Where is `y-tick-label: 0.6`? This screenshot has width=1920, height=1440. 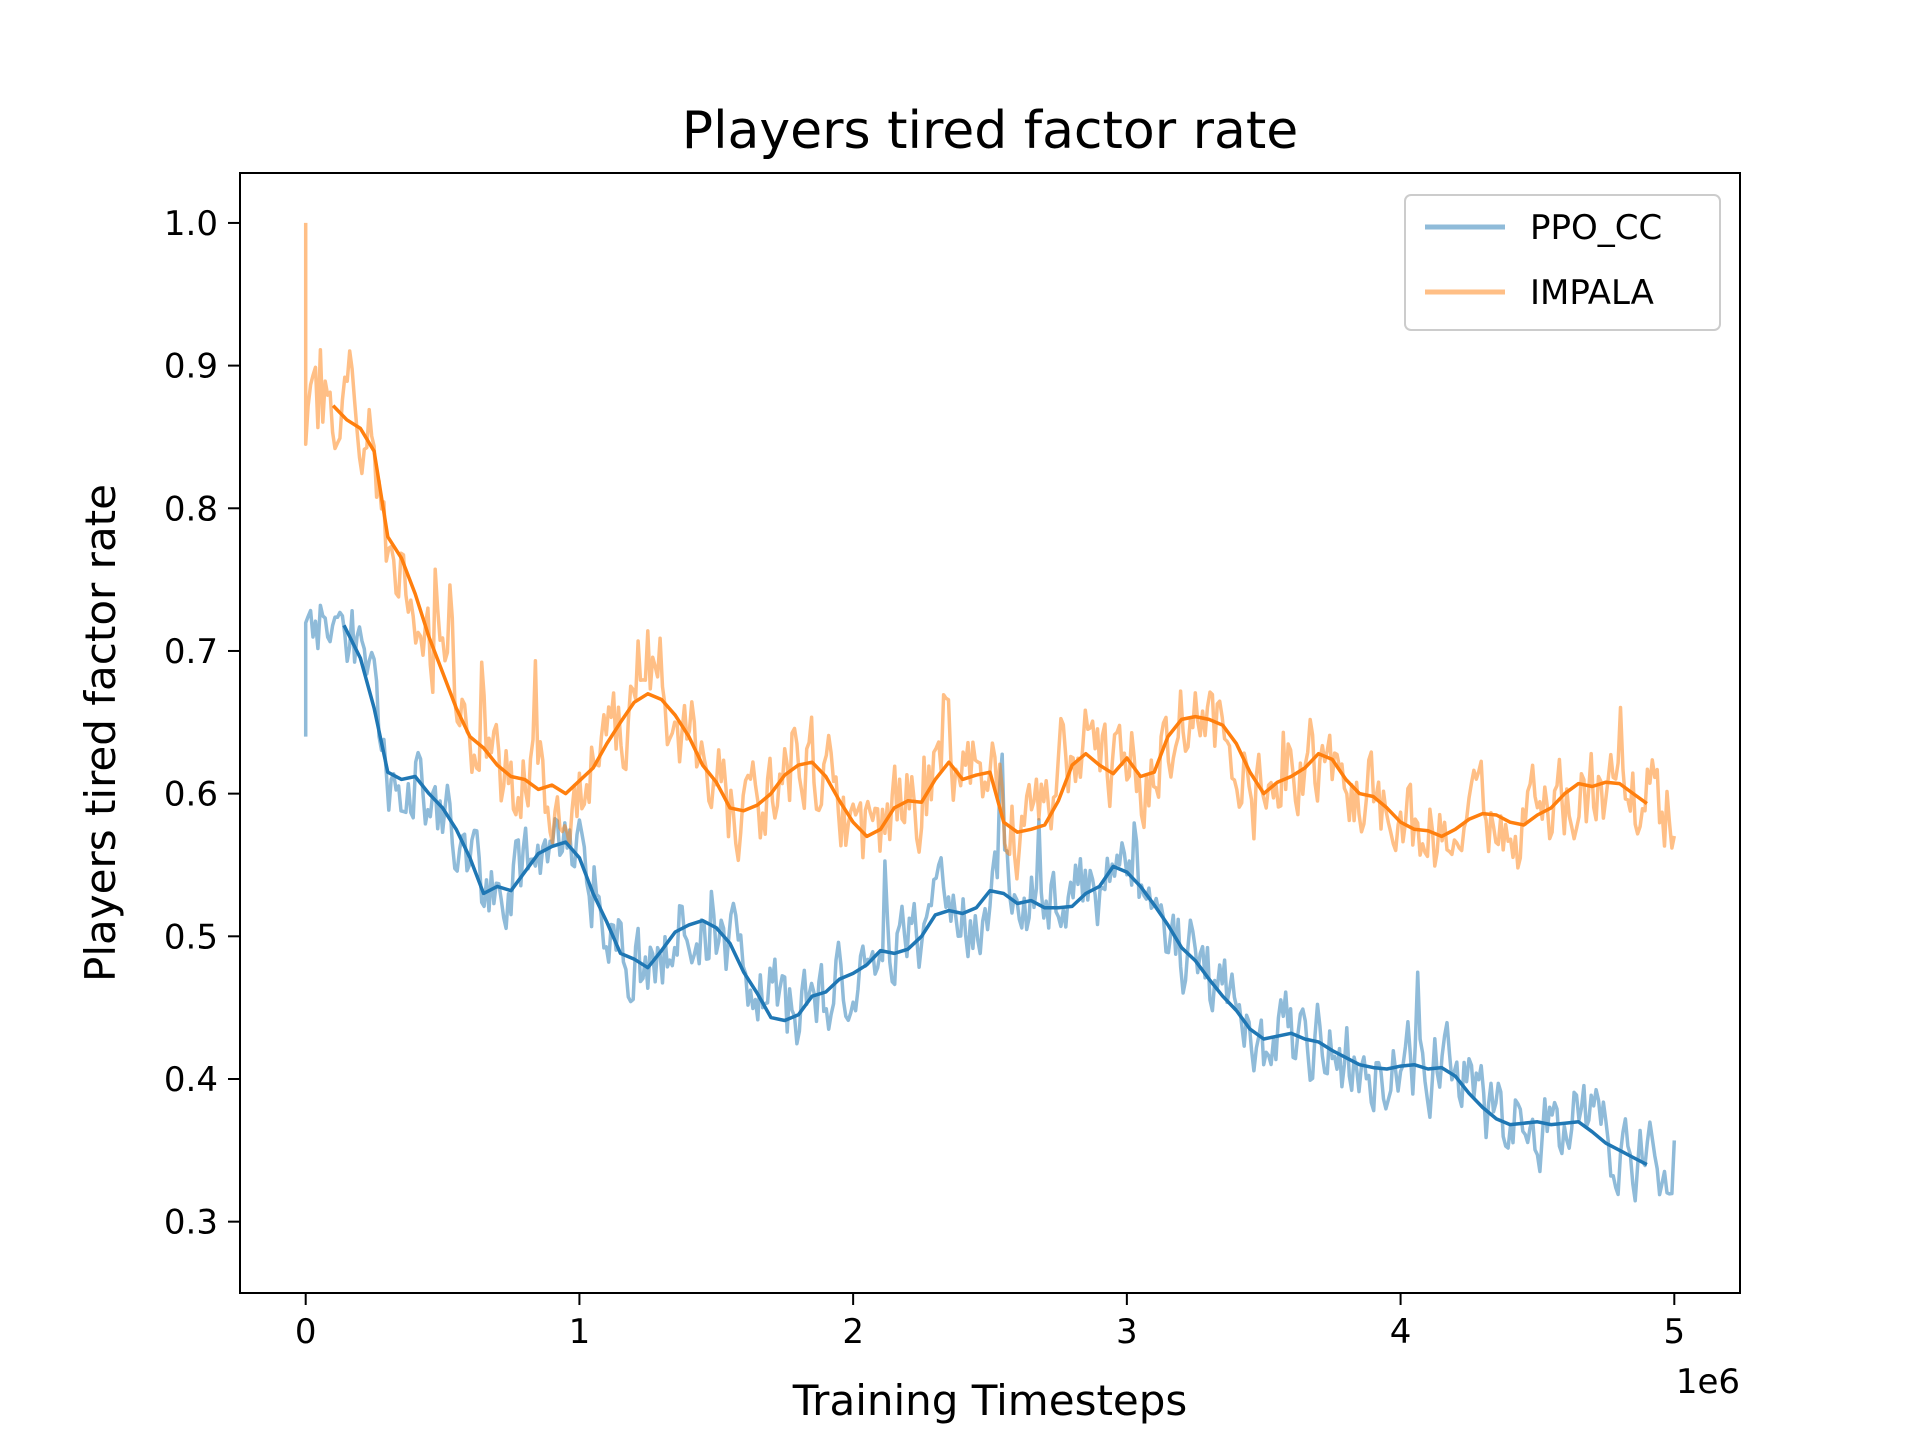 y-tick-label: 0.6 is located at coordinates (191, 795).